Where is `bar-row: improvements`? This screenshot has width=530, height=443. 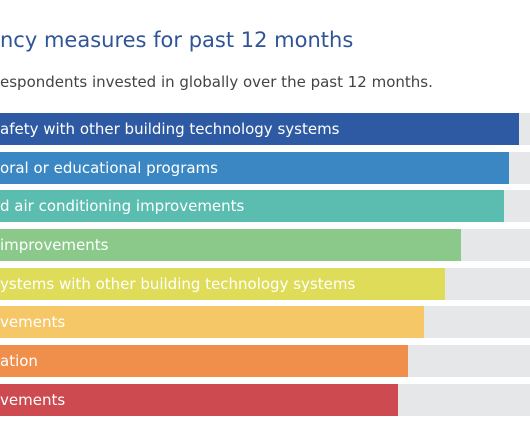 bar-row: improvements is located at coordinates (265, 245).